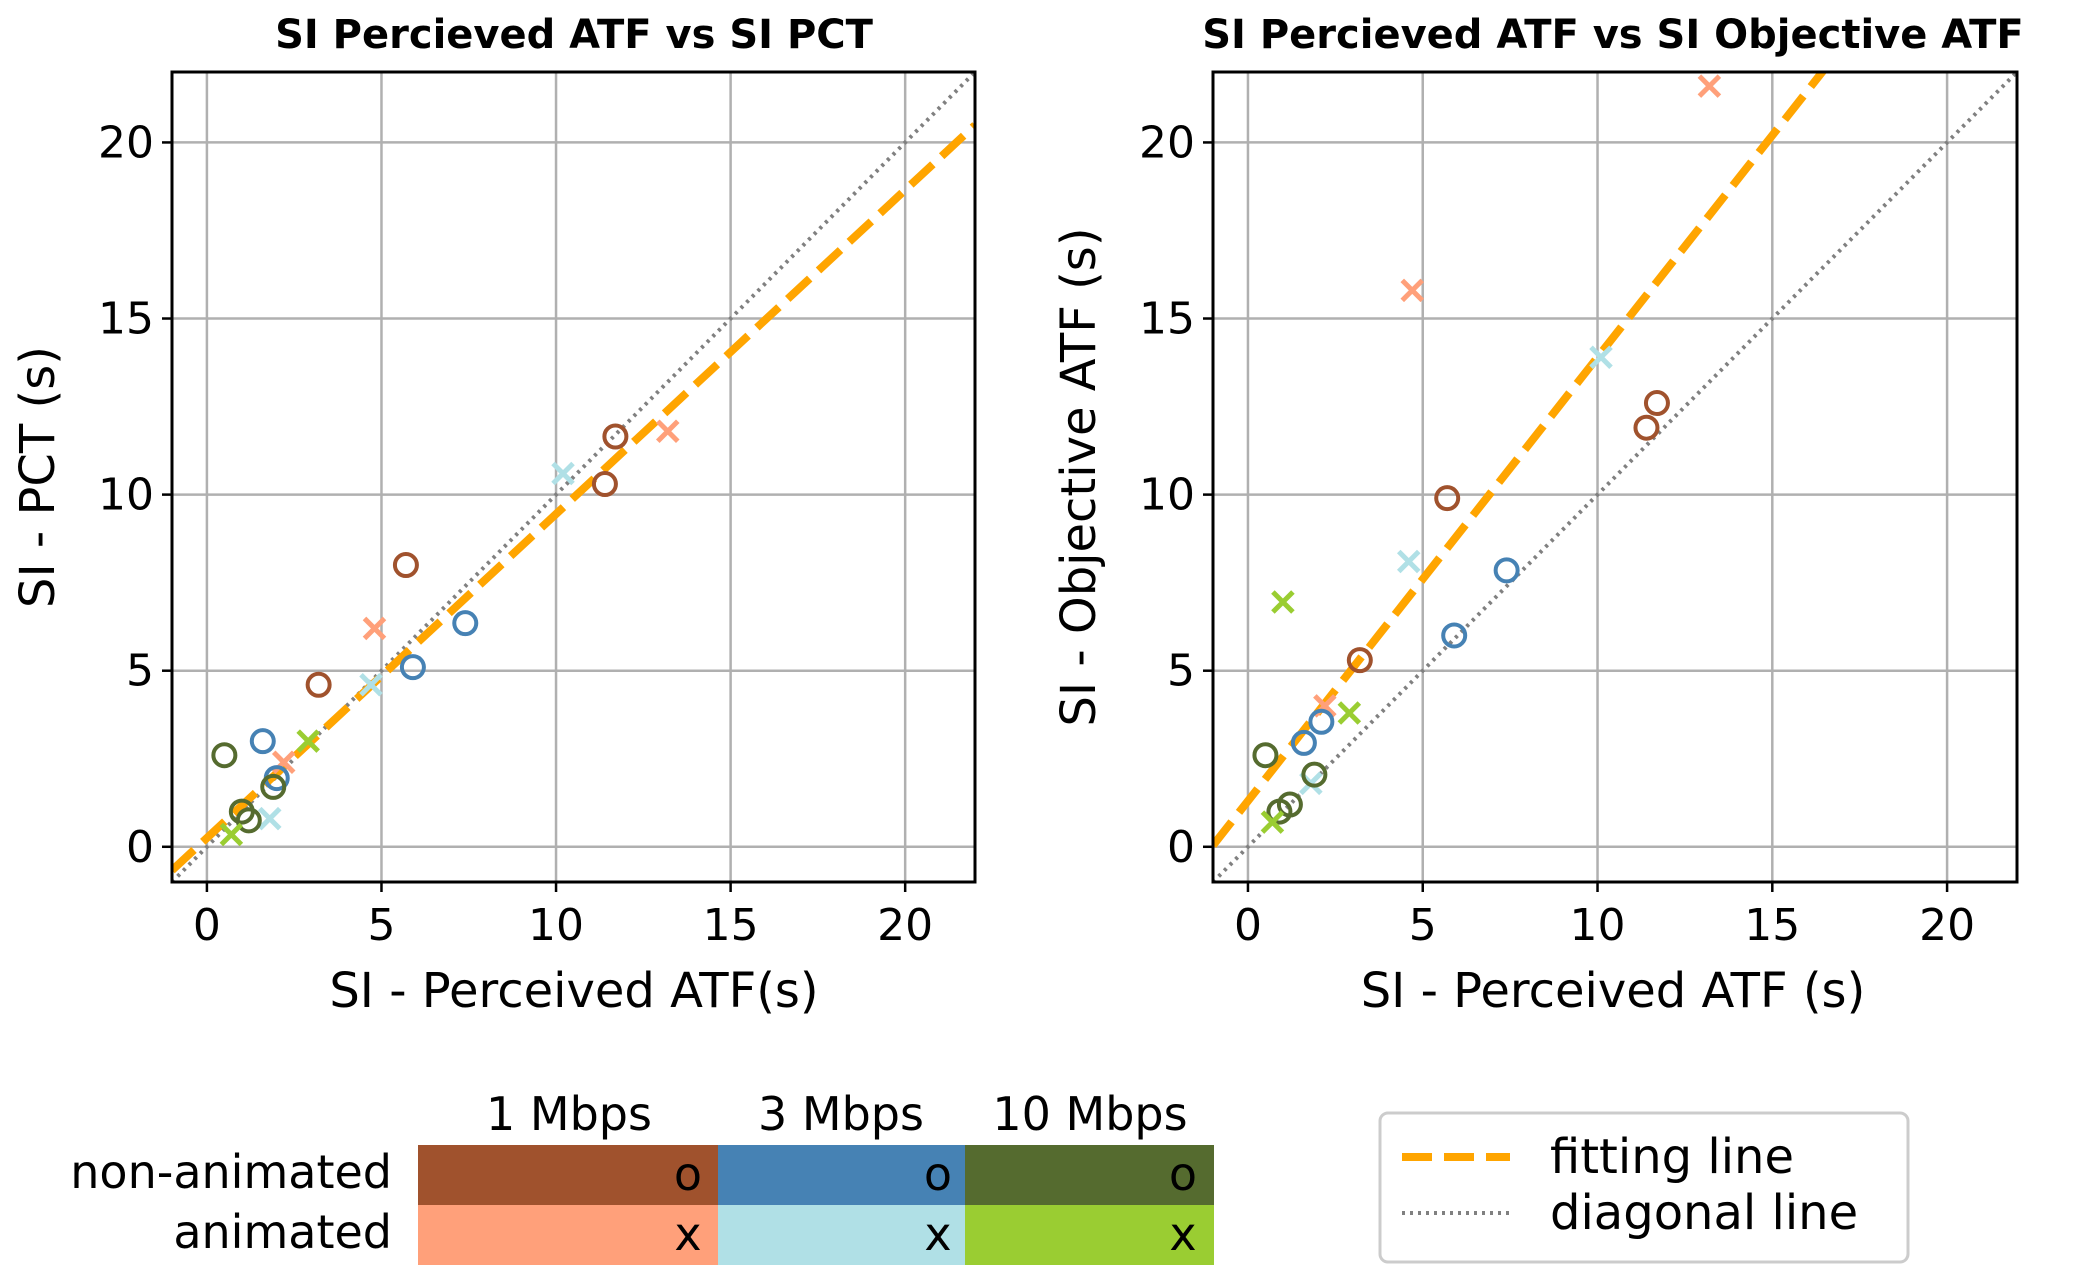  I want to click on key-row-non-animated: non-animated, so click(231, 1172).